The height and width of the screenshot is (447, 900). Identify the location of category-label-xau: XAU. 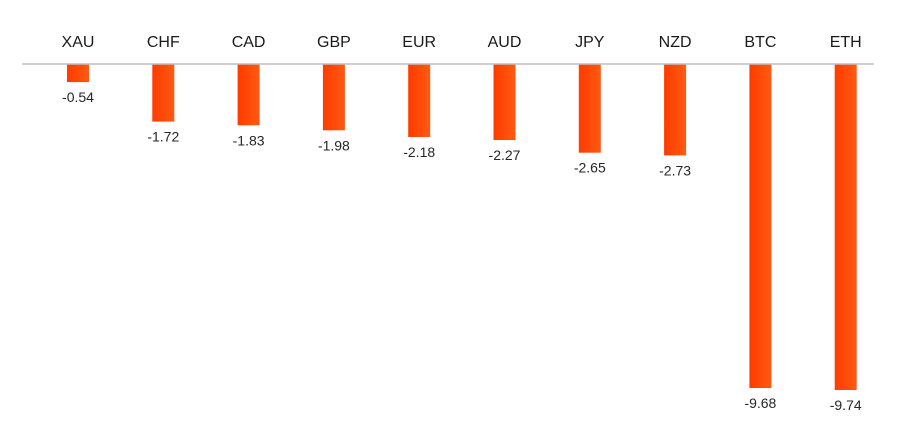
(78, 42).